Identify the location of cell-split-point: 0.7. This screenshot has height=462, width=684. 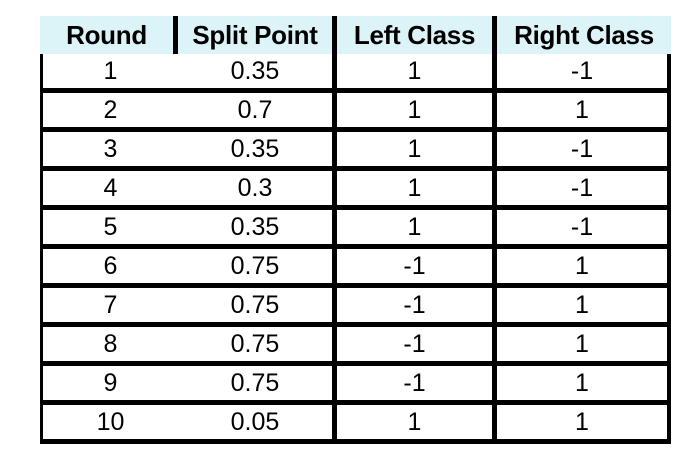
(257, 112).